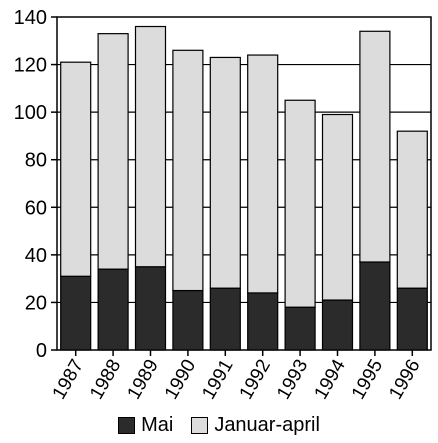 The image size is (438, 443). I want to click on y-tick-label: 0, so click(41, 351).